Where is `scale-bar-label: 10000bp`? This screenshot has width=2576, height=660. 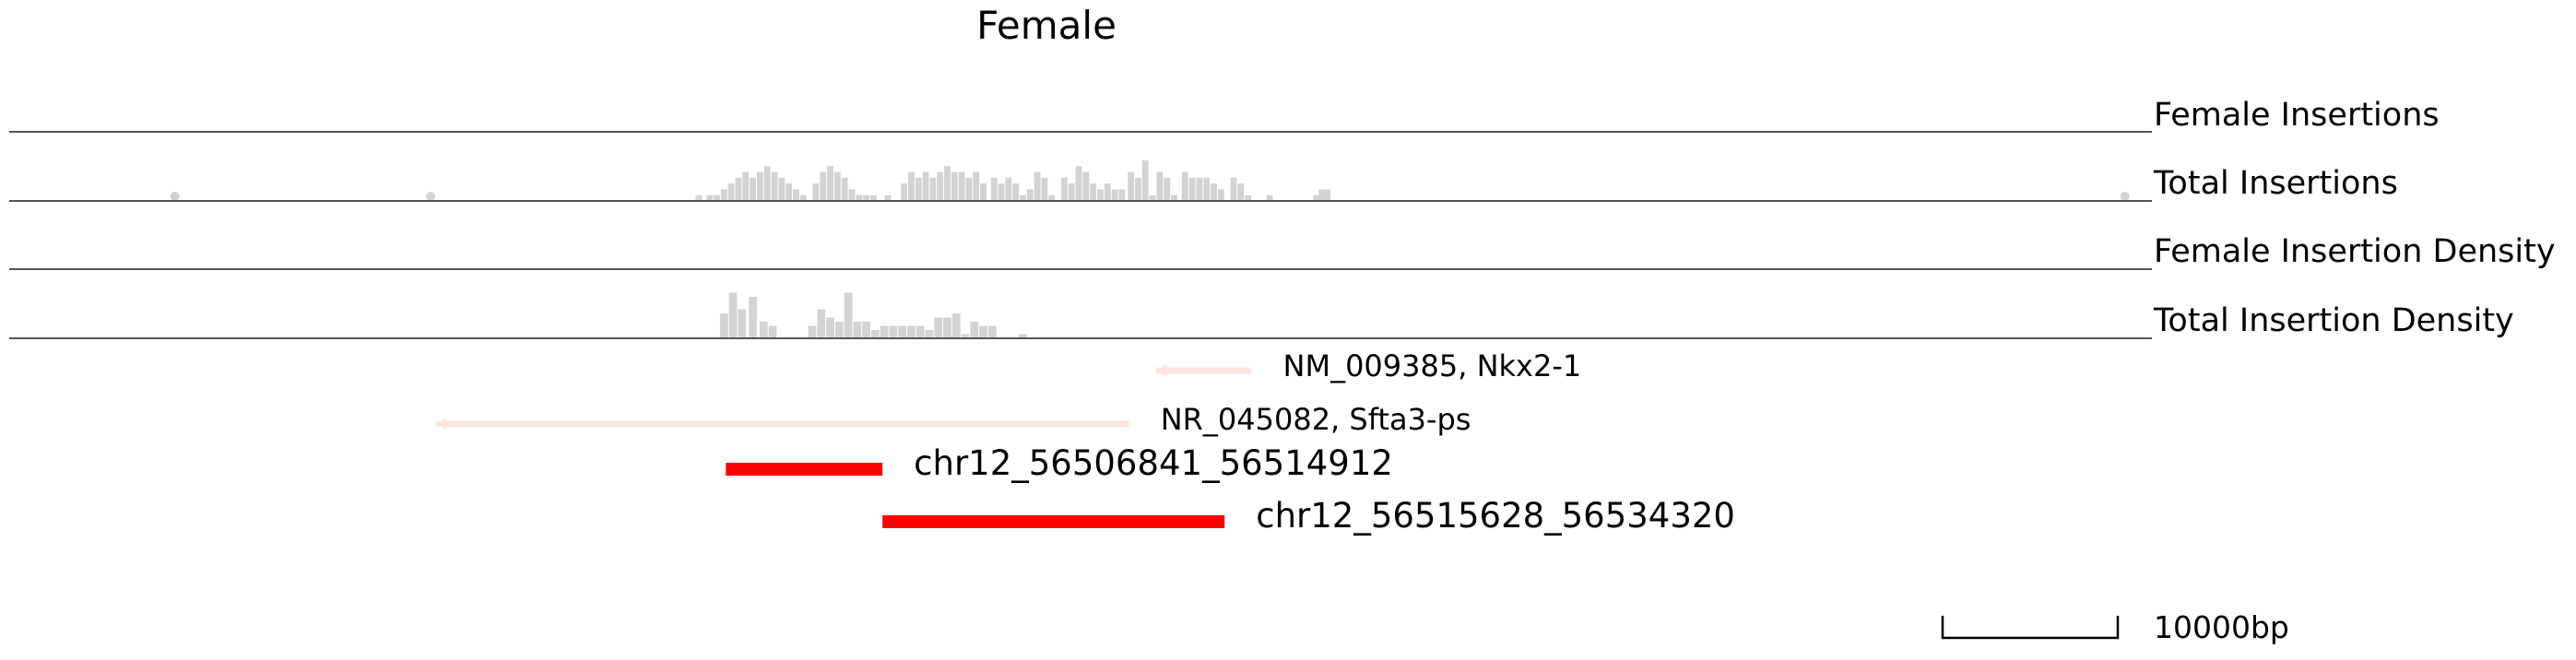
scale-bar-label: 10000bp is located at coordinates (2221, 627).